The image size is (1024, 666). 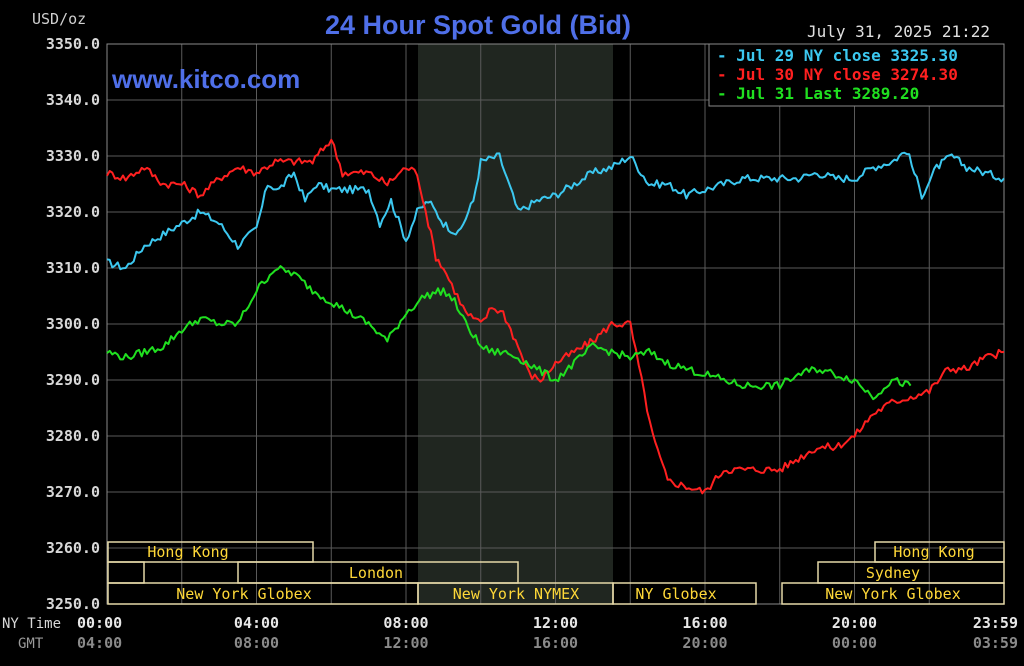 I want to click on y-tick-label: 3300.0, so click(x=73, y=324).